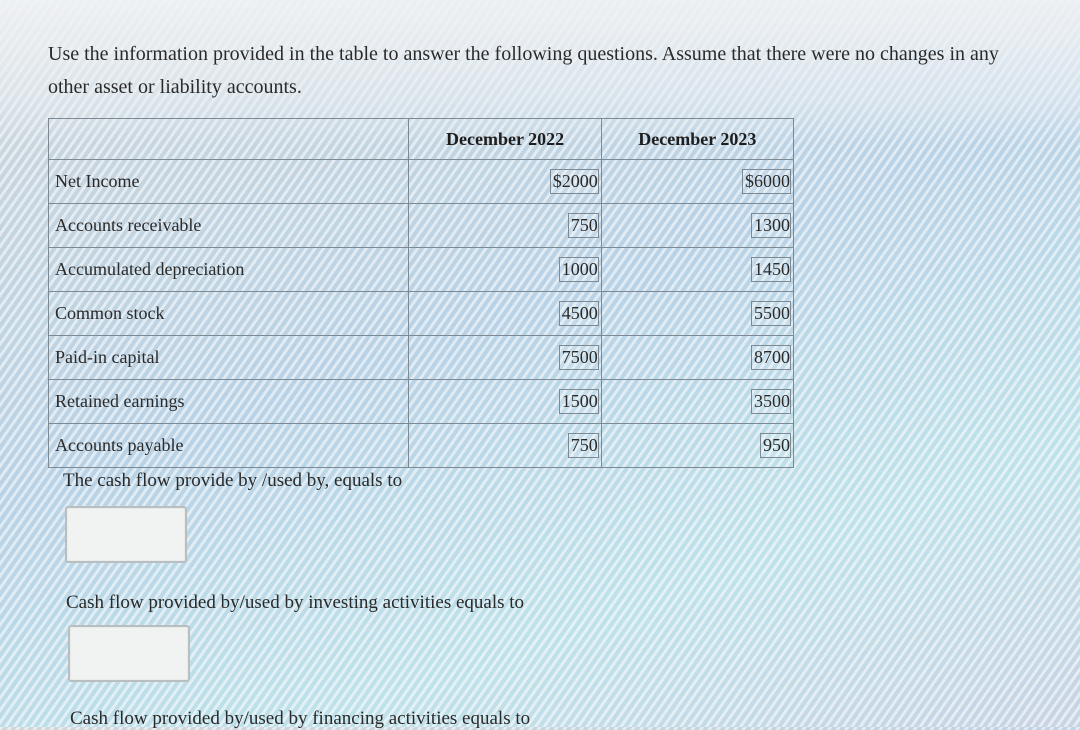 The image size is (1080, 730). Describe the element at coordinates (228, 445) in the screenshot. I see `row-label: Accounts payable` at that location.